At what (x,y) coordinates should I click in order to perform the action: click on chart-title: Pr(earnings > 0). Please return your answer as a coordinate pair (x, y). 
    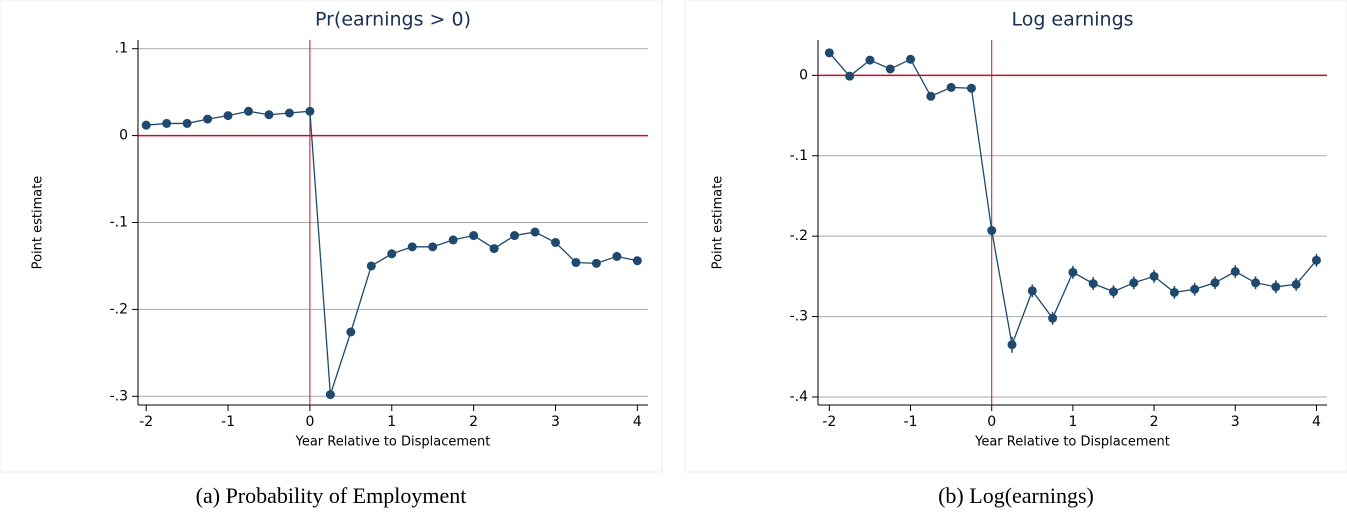
    Looking at the image, I should click on (393, 20).